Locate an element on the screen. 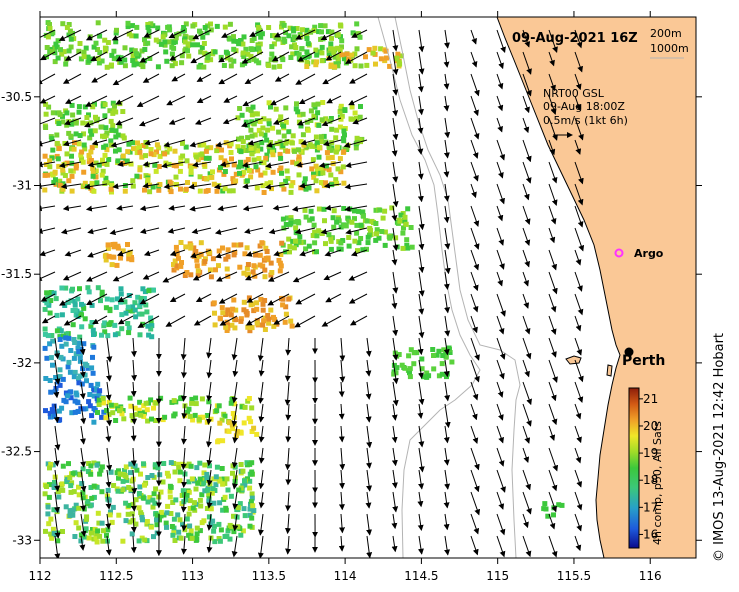 This screenshot has height=592, width=739. current-source-line3: 0.5m/s (1kt 6h) is located at coordinates (585, 120).